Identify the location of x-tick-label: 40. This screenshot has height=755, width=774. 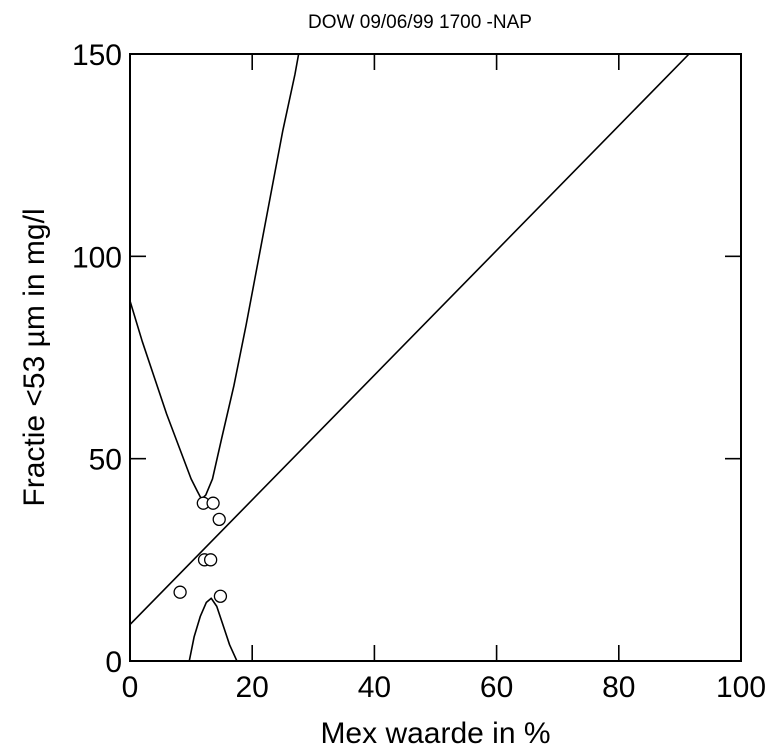
(374, 687).